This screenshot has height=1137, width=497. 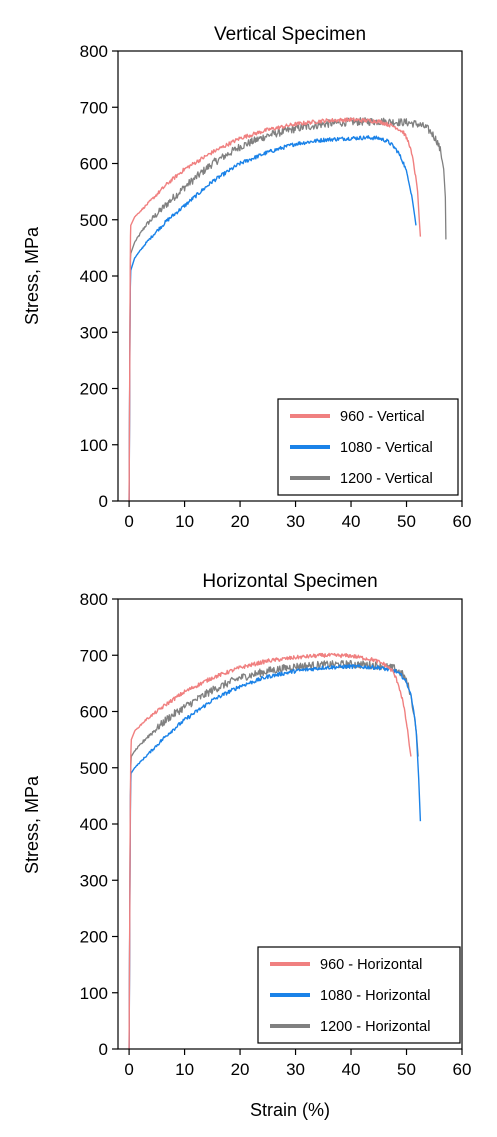 What do you see at coordinates (382, 417) in the screenshot?
I see `legend-label: 960 - Vertical` at bounding box center [382, 417].